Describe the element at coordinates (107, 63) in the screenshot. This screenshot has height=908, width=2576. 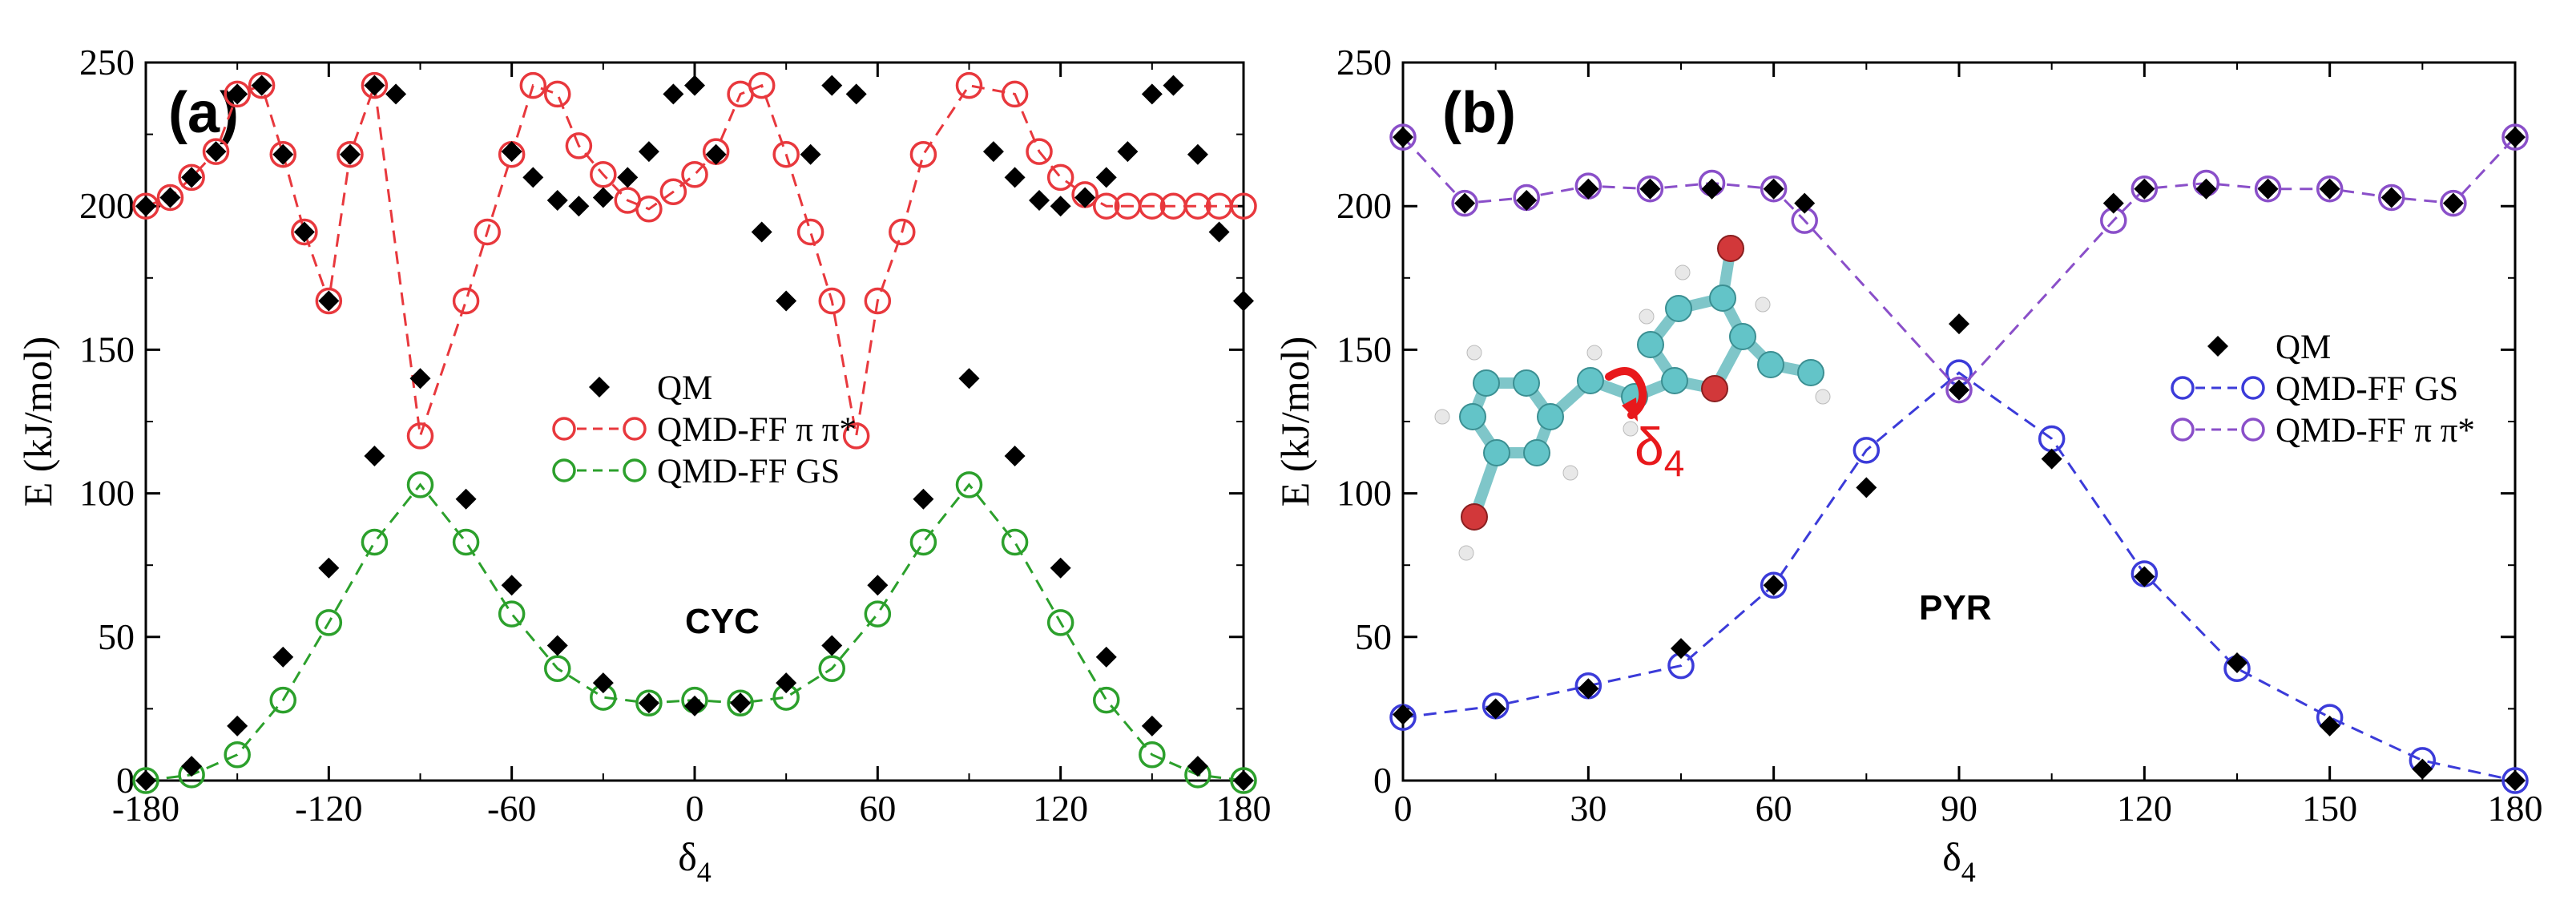
I see `y-tick-label: 250` at that location.